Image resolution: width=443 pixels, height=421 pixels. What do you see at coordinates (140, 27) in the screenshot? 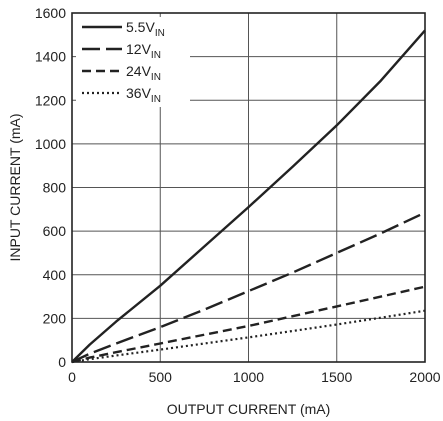
I see `legend-label-main: 5.5V` at bounding box center [140, 27].